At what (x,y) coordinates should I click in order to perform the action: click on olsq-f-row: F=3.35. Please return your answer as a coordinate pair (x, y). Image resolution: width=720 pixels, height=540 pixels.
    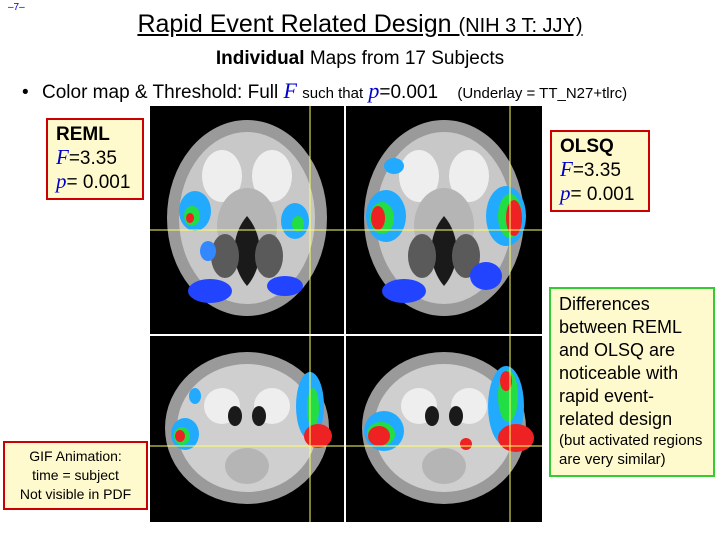
    Looking at the image, I should click on (600, 170).